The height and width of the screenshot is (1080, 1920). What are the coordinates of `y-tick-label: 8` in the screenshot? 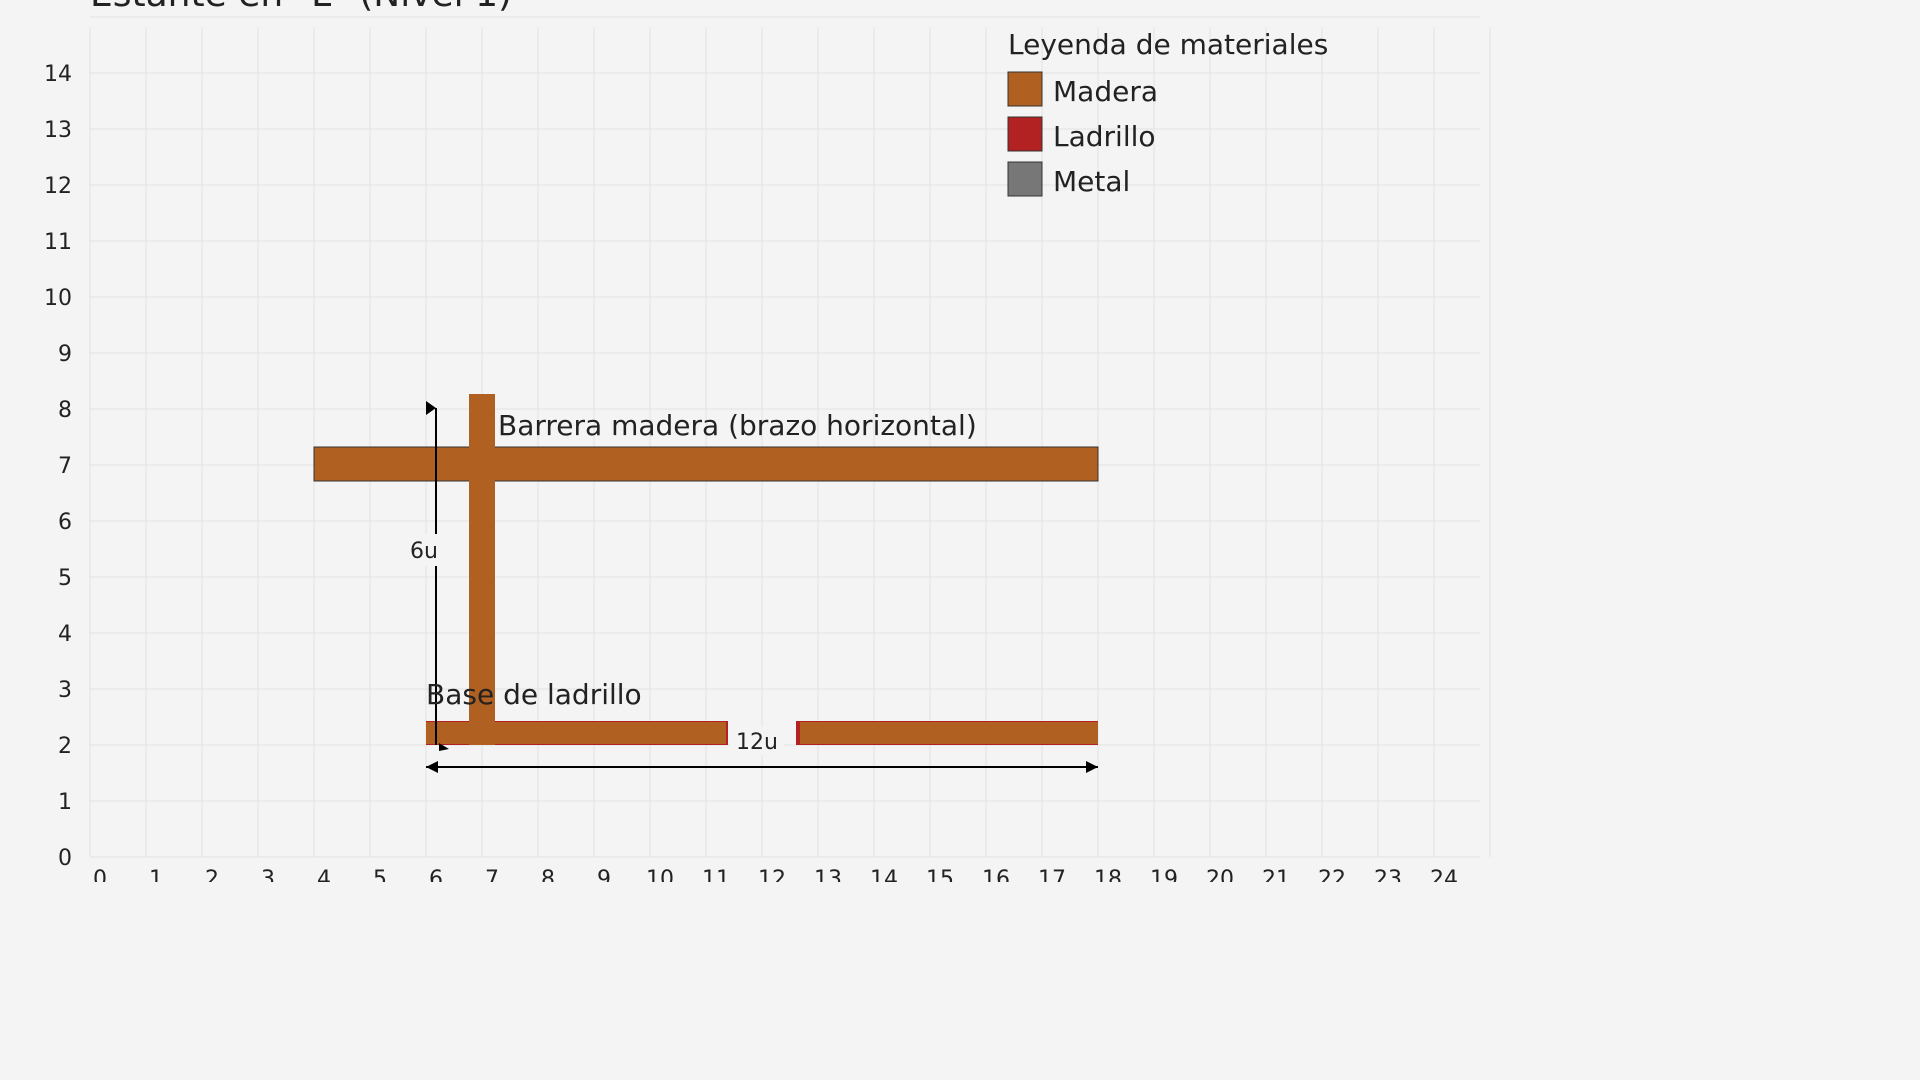 It's located at (65, 410).